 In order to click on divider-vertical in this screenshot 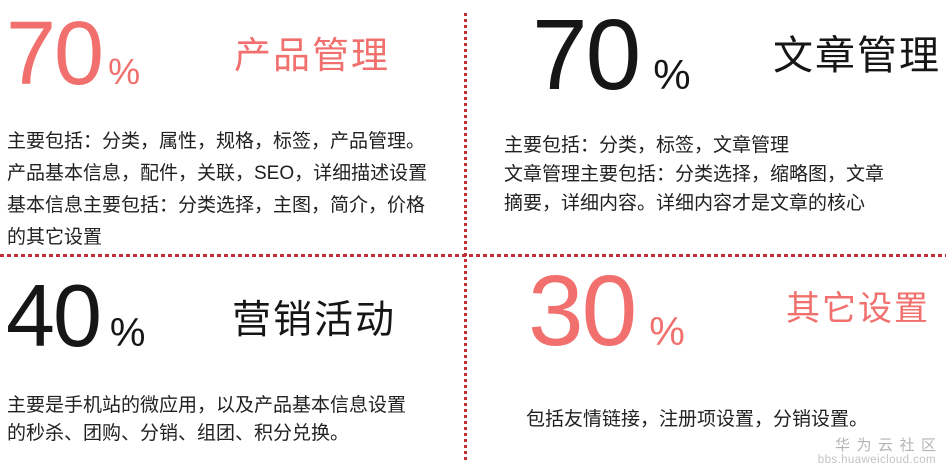, I will do `click(465, 238)`.